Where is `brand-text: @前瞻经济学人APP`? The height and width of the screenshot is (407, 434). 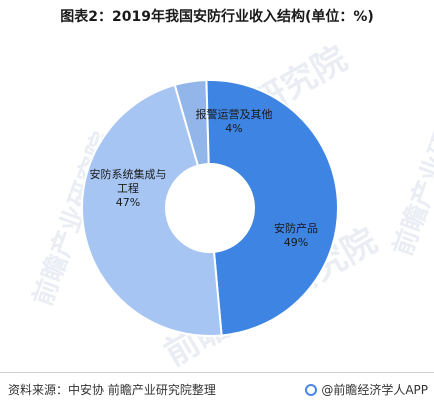 brand-text: @前瞻经济学人APP is located at coordinates (374, 390).